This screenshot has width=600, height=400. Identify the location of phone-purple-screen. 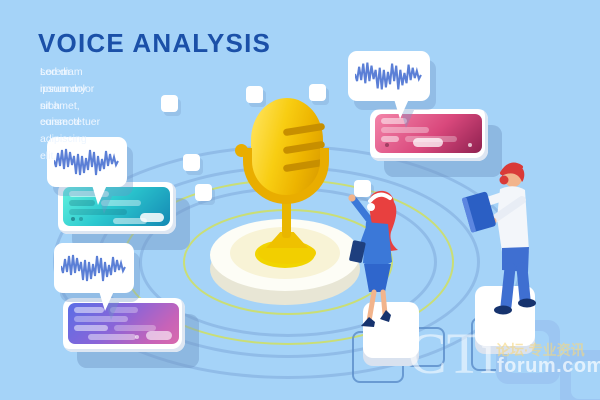
(123, 323).